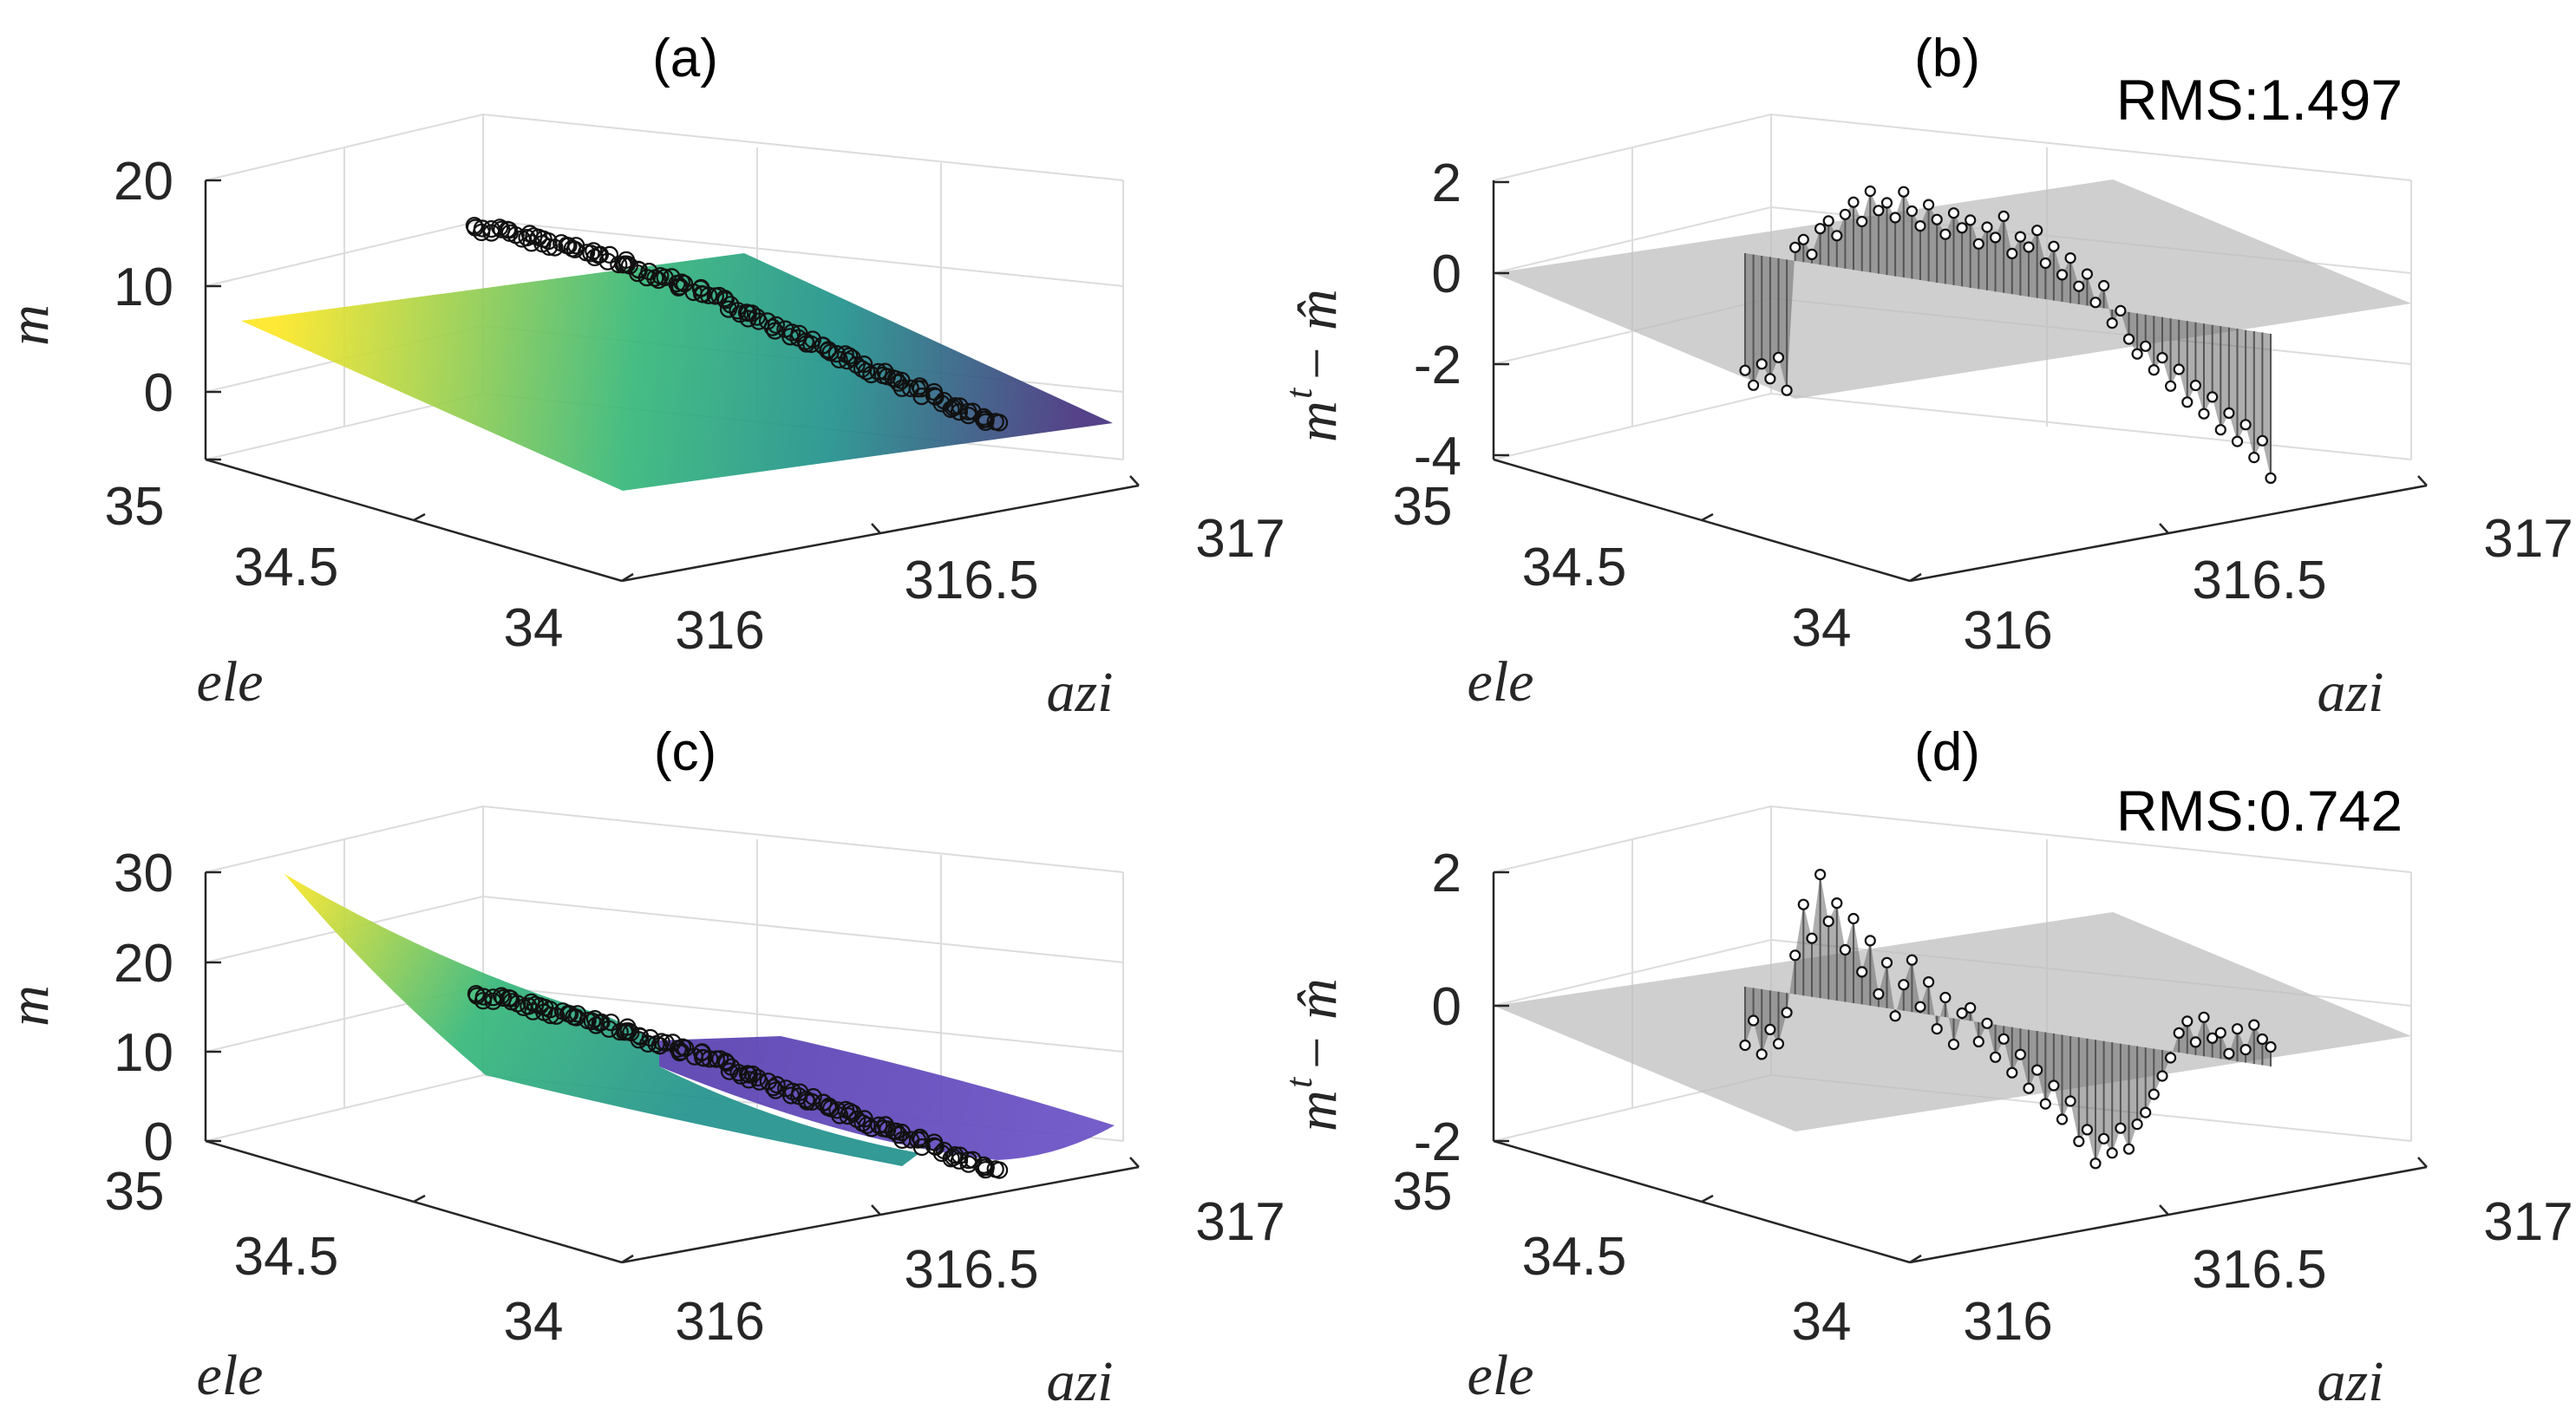  What do you see at coordinates (1423, 507) in the screenshot?
I see `panel-b-eletick-35: 35` at bounding box center [1423, 507].